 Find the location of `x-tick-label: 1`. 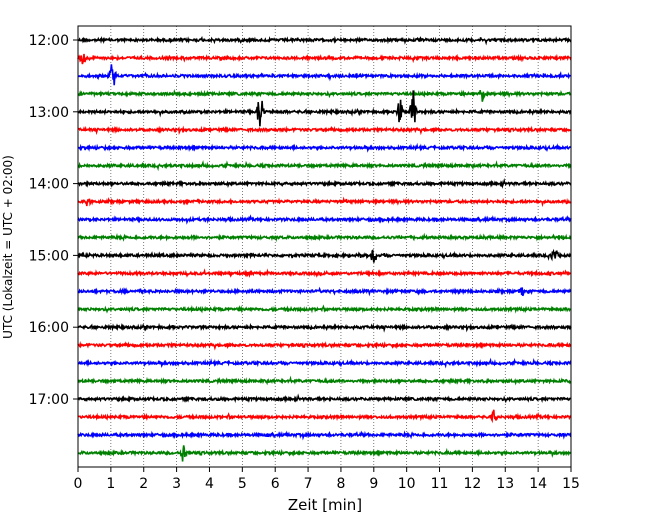

x-tick-label: 1 is located at coordinates (110, 484).